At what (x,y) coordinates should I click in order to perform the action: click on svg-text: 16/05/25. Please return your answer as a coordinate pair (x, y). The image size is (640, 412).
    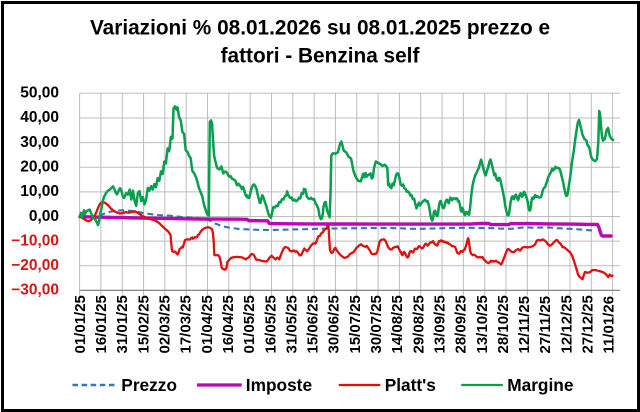
    Looking at the image, I should click on (270, 324).